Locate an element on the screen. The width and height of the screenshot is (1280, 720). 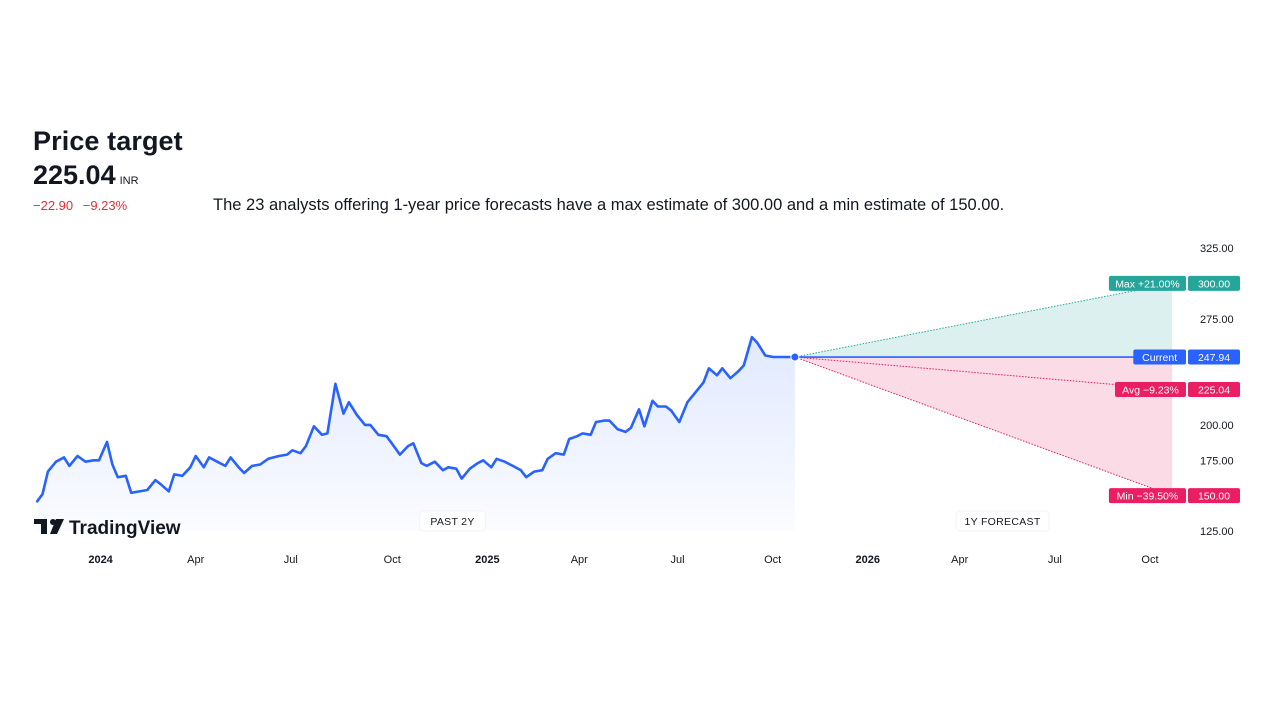
y-tick-label: 175.00 is located at coordinates (1217, 461).